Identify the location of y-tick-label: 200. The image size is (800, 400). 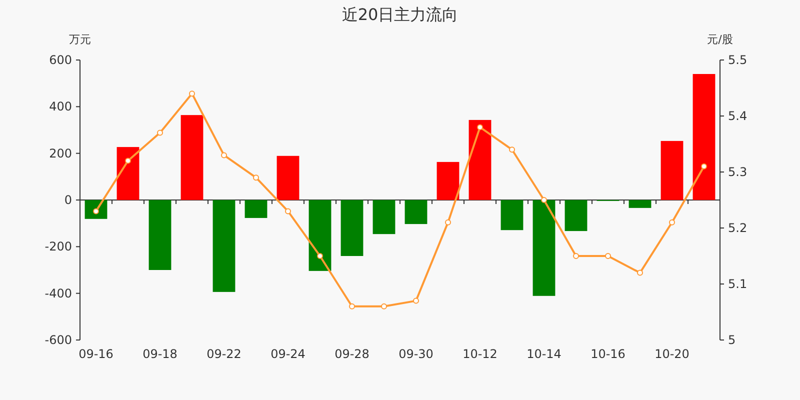
(60, 153).